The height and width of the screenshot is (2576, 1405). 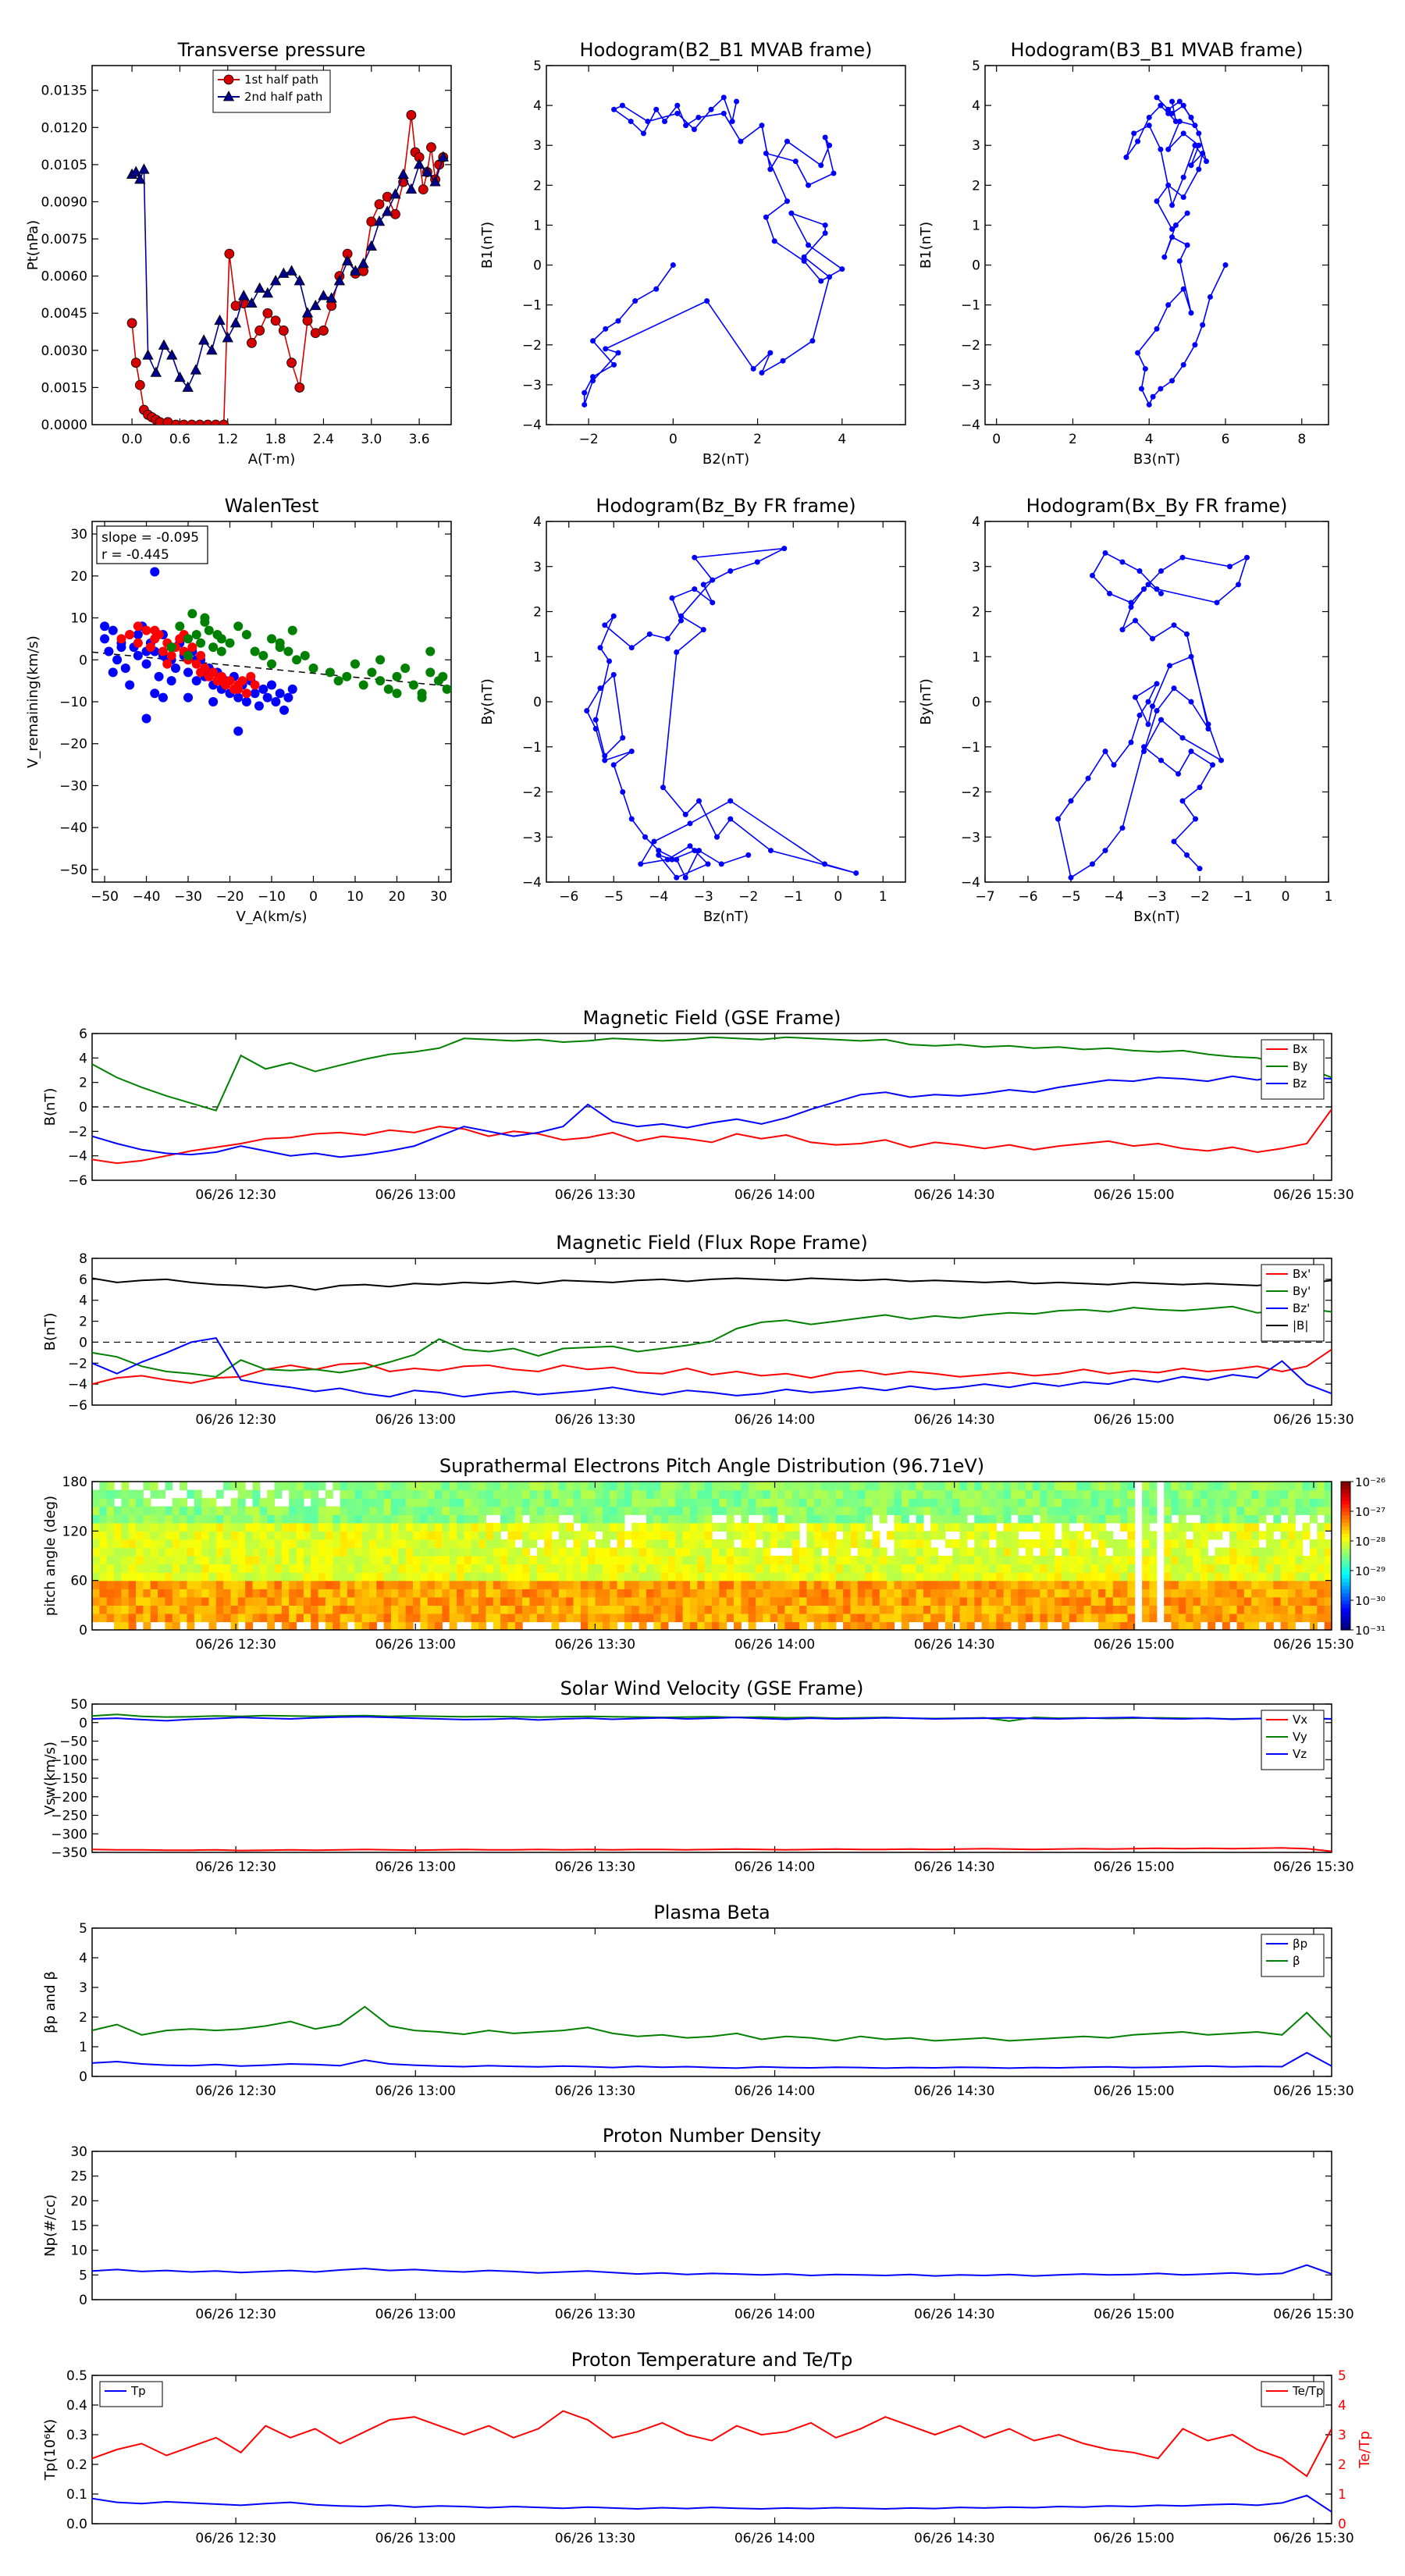 I want to click on hodogram_b3_b1-title: Hodogram(B3_B1 MVAB frame), so click(x=1157, y=50).